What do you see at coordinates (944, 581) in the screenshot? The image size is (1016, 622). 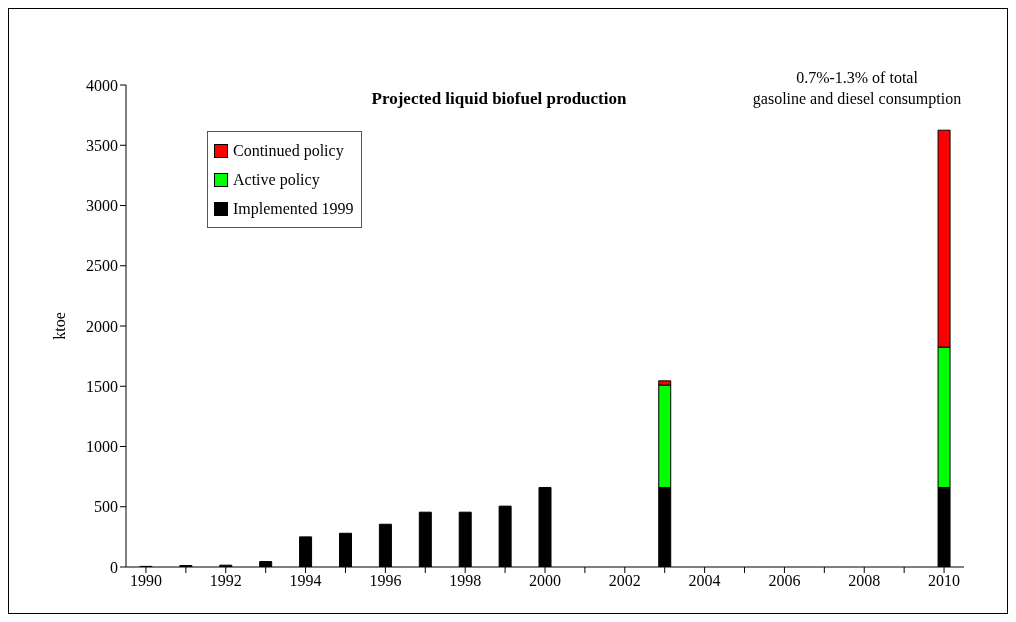 I see `x-tick-label: 2010` at bounding box center [944, 581].